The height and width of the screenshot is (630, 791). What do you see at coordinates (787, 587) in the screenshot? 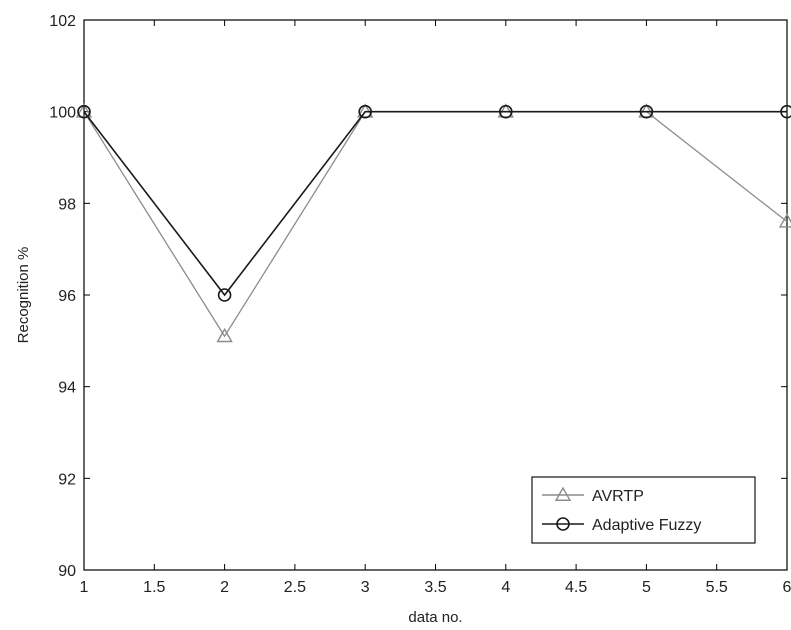
I see `x-tick-label: 6` at bounding box center [787, 587].